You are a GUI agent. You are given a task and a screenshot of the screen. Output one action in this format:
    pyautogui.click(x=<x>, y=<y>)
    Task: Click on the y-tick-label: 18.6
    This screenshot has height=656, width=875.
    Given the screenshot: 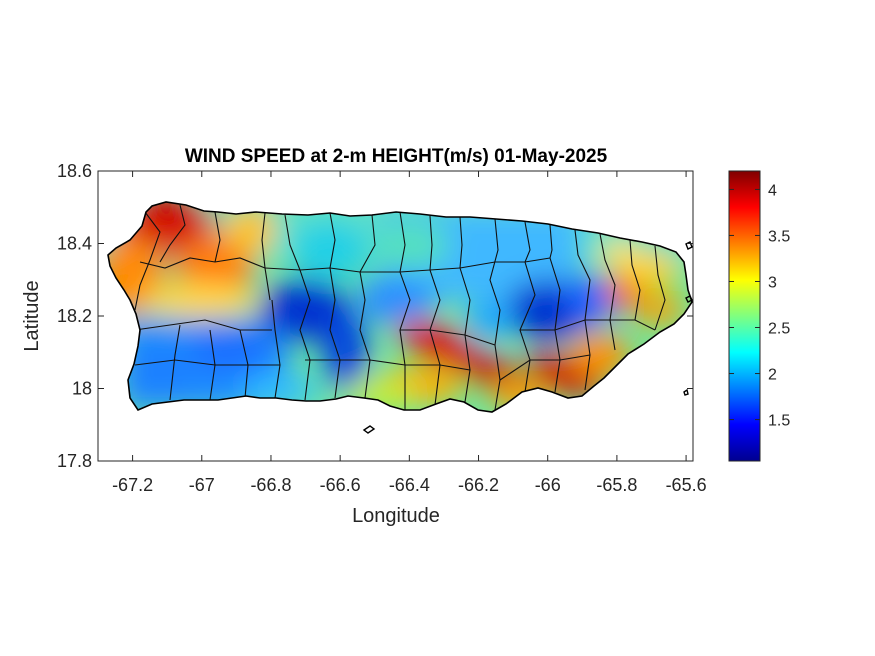 What is the action you would take?
    pyautogui.click(x=74, y=171)
    